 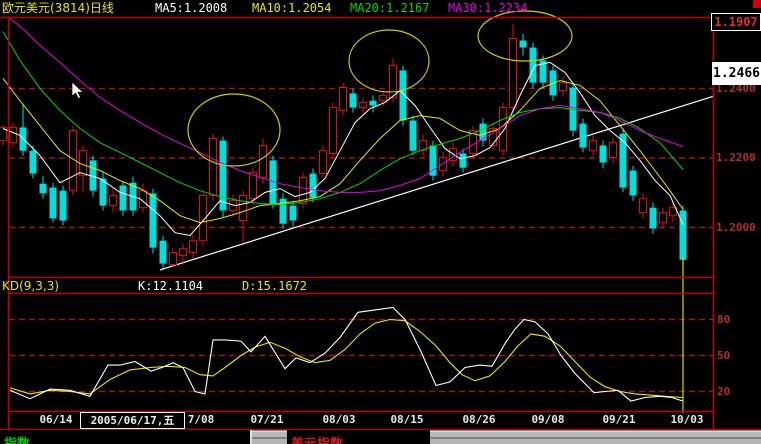 What do you see at coordinates (757, 4) in the screenshot?
I see `corner-red-block` at bounding box center [757, 4].